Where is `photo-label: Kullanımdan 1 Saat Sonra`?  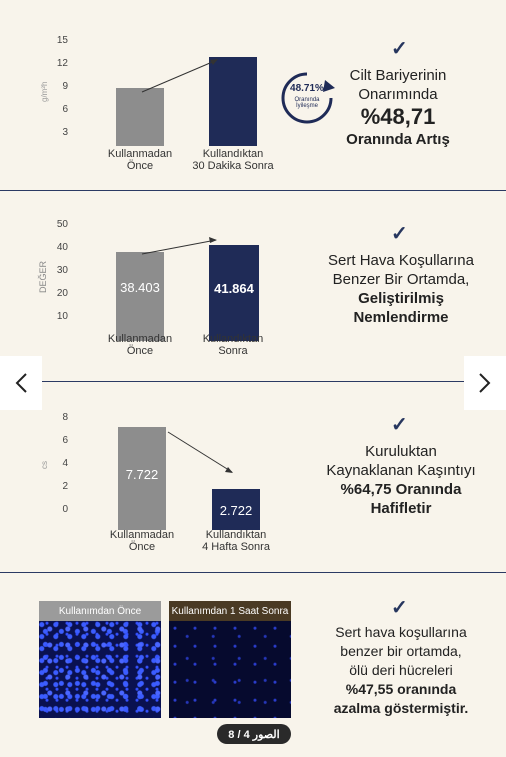
photo-label: Kullanımdan 1 Saat Sonra is located at coordinates (230, 611).